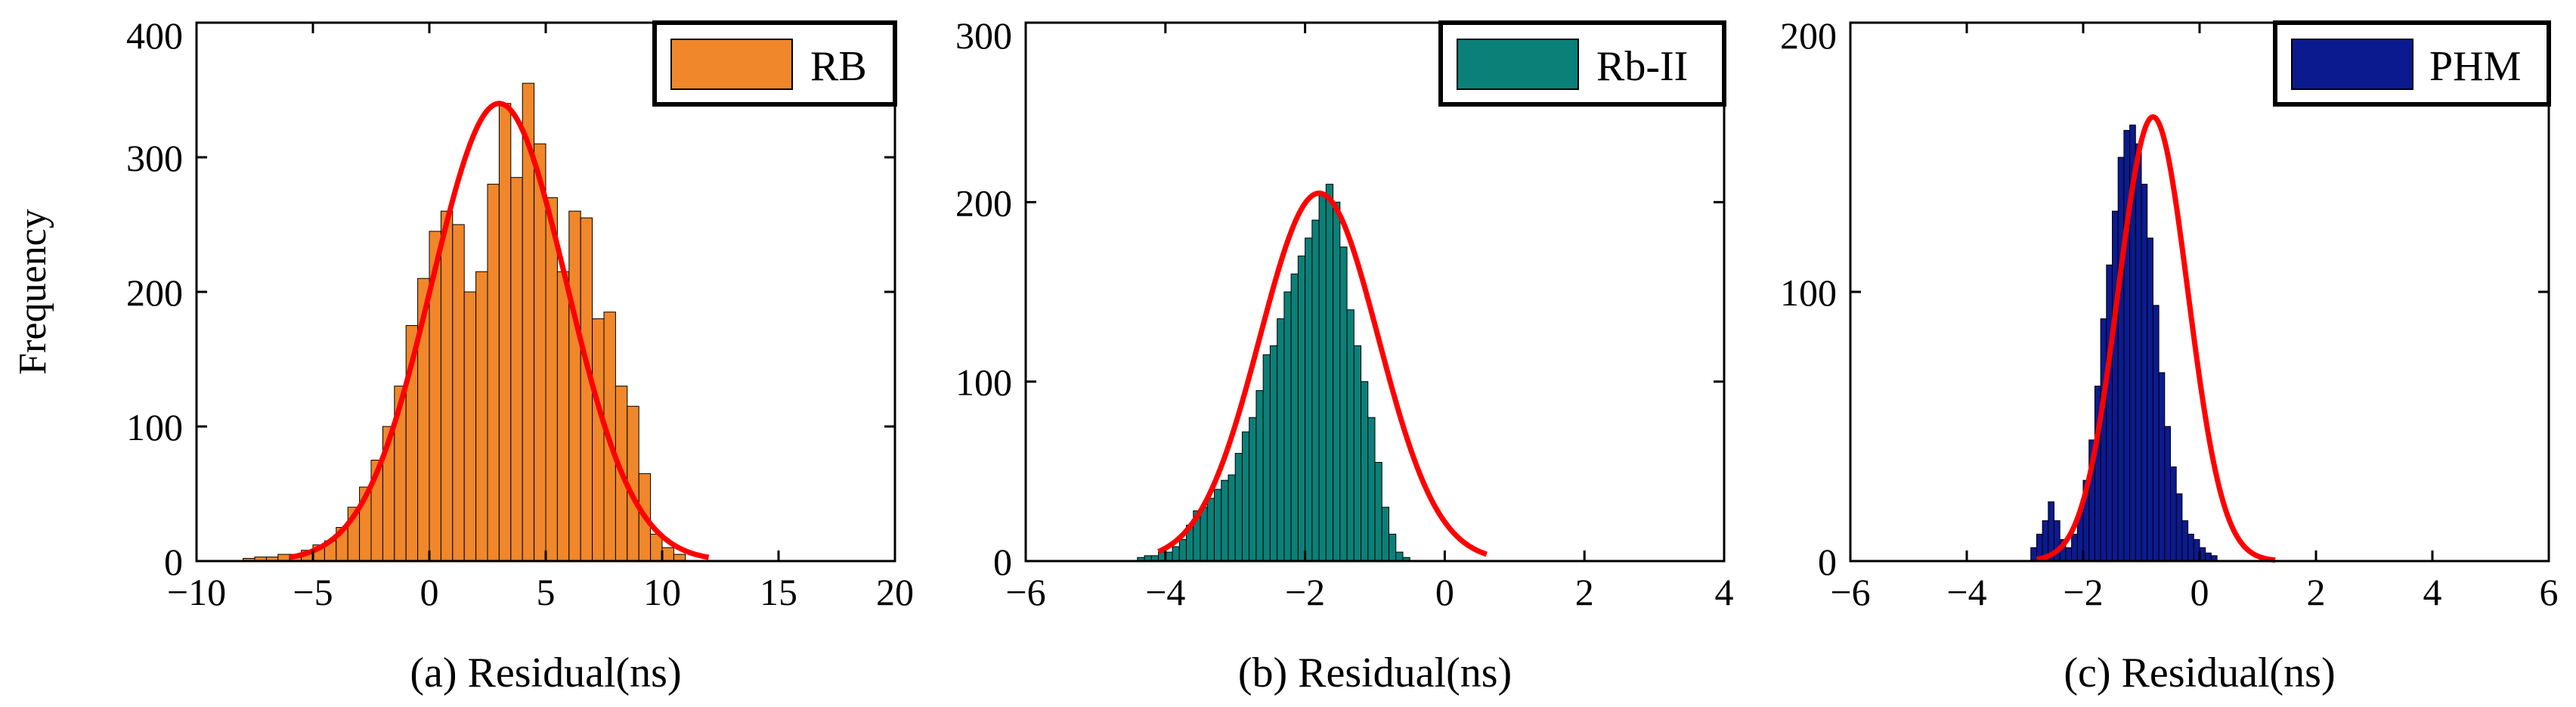  Describe the element at coordinates (545, 673) in the screenshot. I see `x-axis-label: (a) Residual(ns)` at that location.